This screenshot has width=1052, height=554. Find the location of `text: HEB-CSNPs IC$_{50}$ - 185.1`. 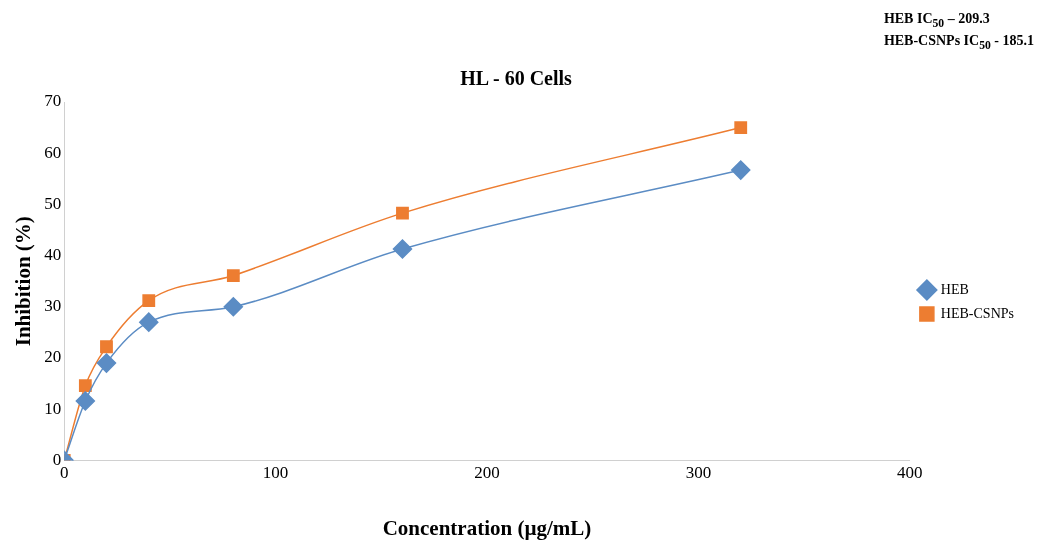

text: HEB-CSNPs IC$_{50}$ - 185.1 is located at coordinates (958, 42).